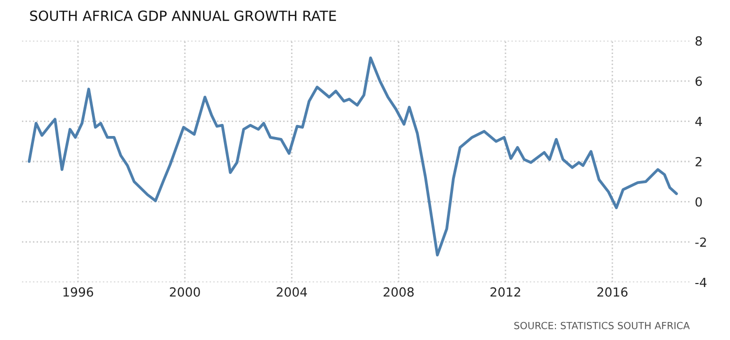 This screenshot has width=730, height=340. Describe the element at coordinates (78, 292) in the screenshot. I see `x-tick-label: 1996` at that location.